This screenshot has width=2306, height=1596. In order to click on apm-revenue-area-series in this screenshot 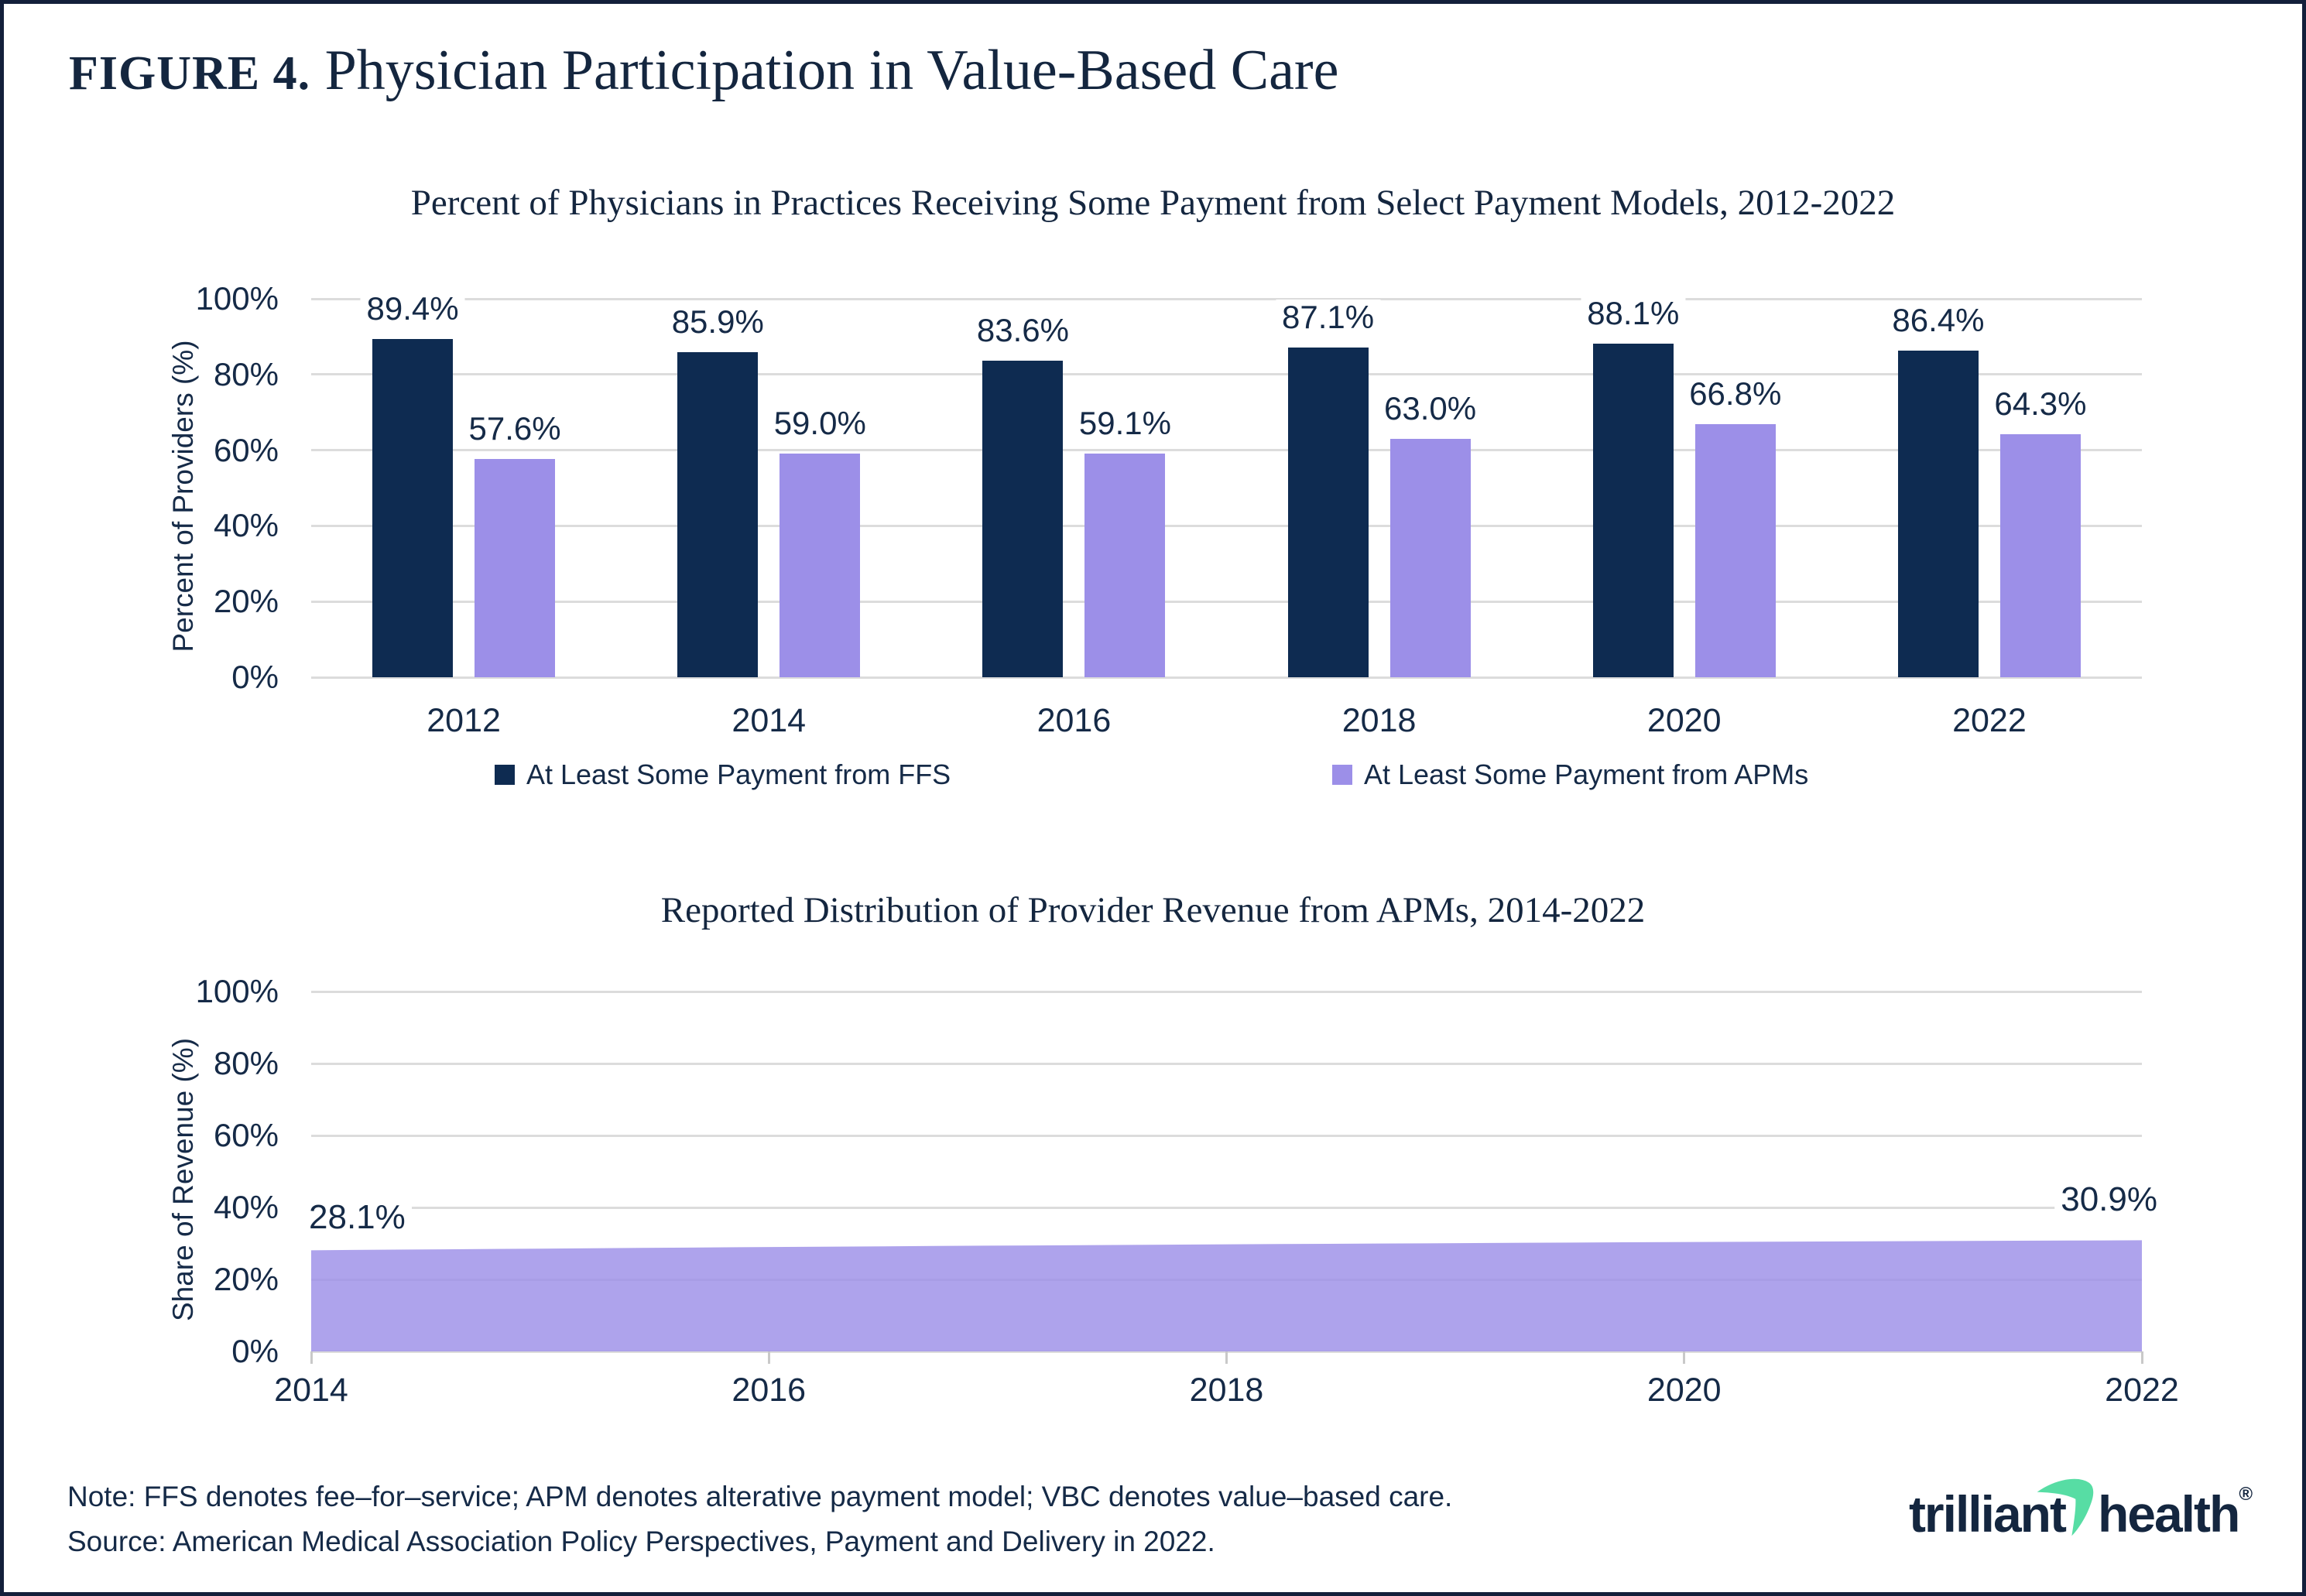, I will do `click(1226, 1295)`.